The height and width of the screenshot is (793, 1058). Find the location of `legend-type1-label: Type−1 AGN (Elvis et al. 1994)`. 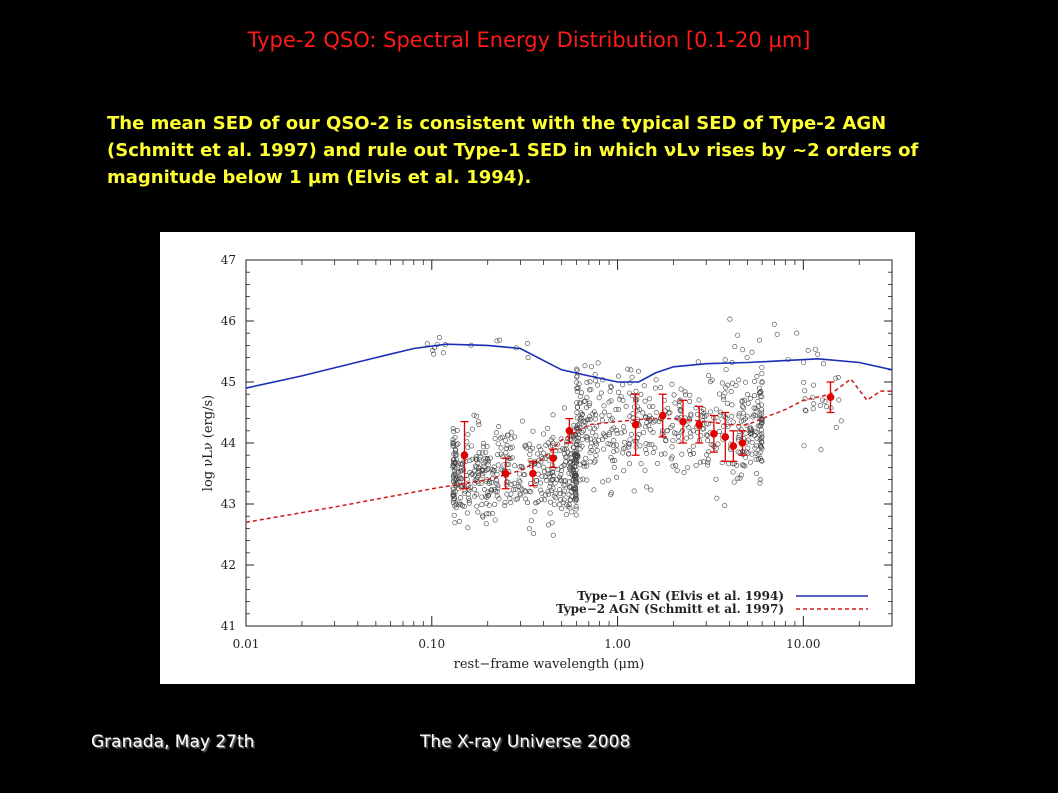

legend-type1-label: Type−1 AGN (Elvis et al. 1994) is located at coordinates (680, 596).